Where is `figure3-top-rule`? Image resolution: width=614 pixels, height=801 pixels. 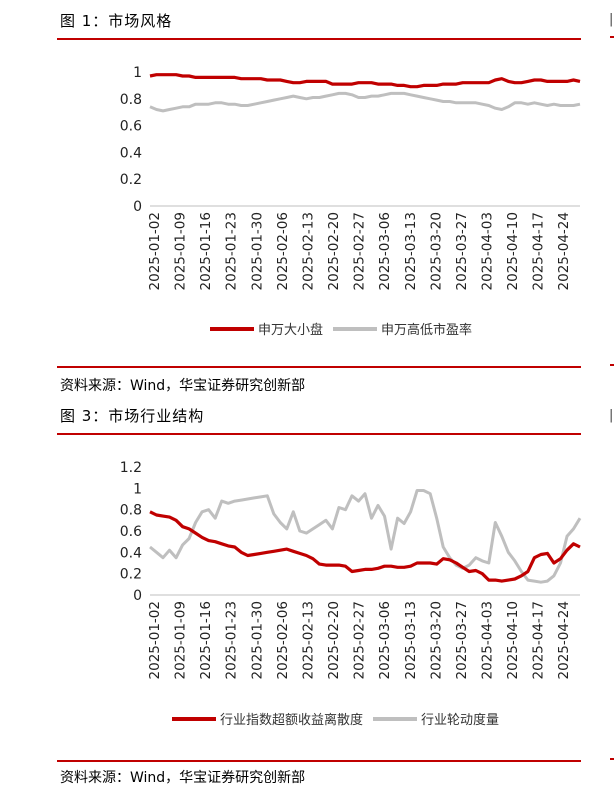 figure3-top-rule is located at coordinates (319, 434).